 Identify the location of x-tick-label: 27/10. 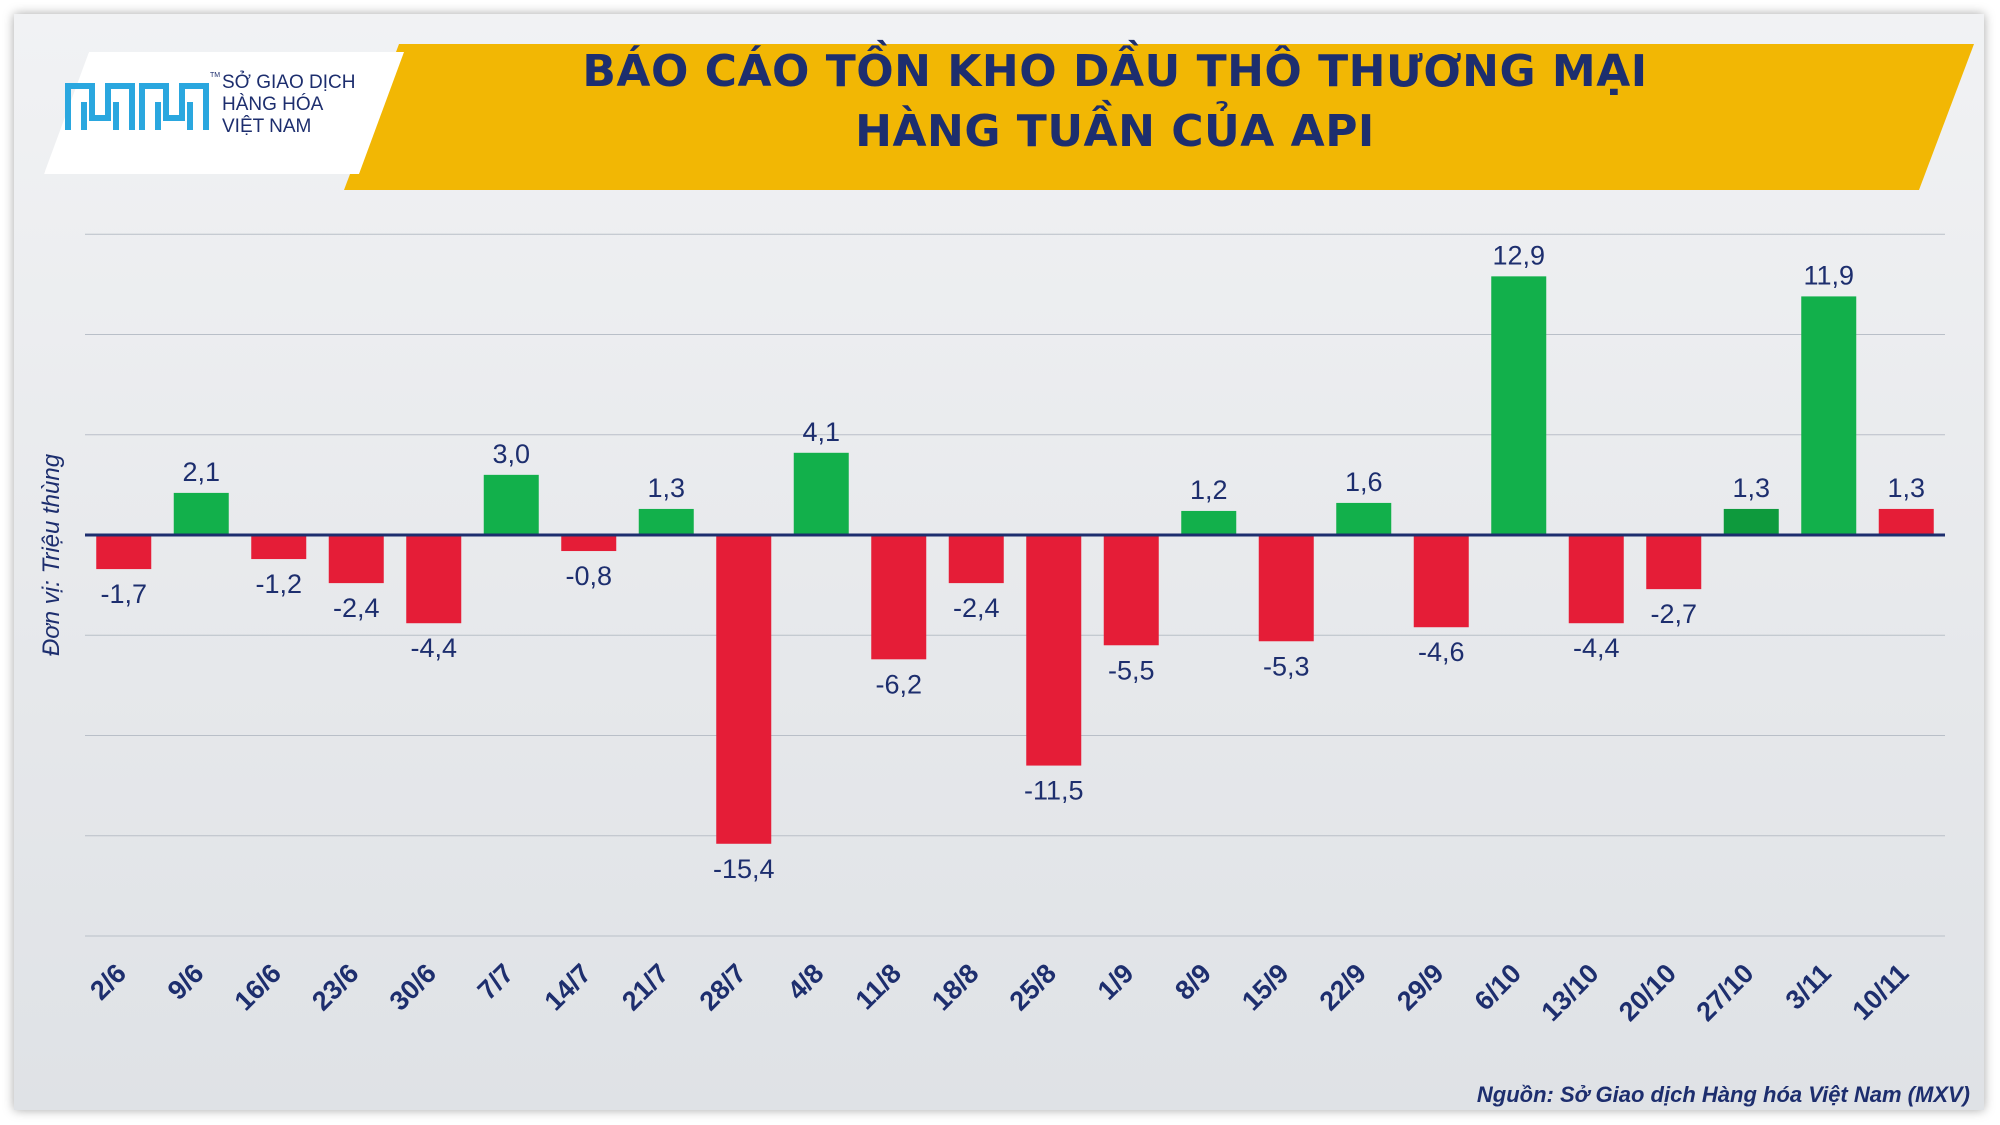
(1724, 992).